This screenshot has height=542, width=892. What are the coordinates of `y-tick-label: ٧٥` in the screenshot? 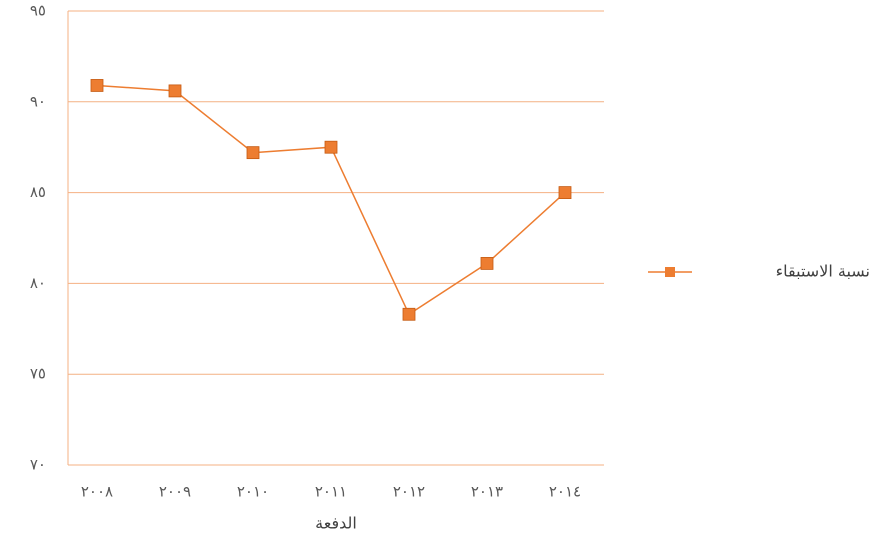 It's located at (38, 374).